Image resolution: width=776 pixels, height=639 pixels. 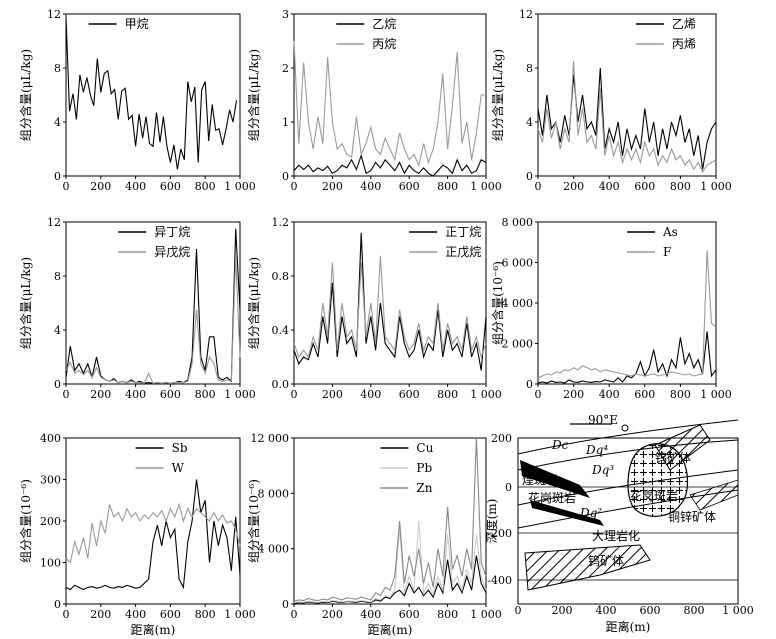 What do you see at coordinates (684, 44) in the screenshot?
I see `legend-label: 丙烯` at bounding box center [684, 44].